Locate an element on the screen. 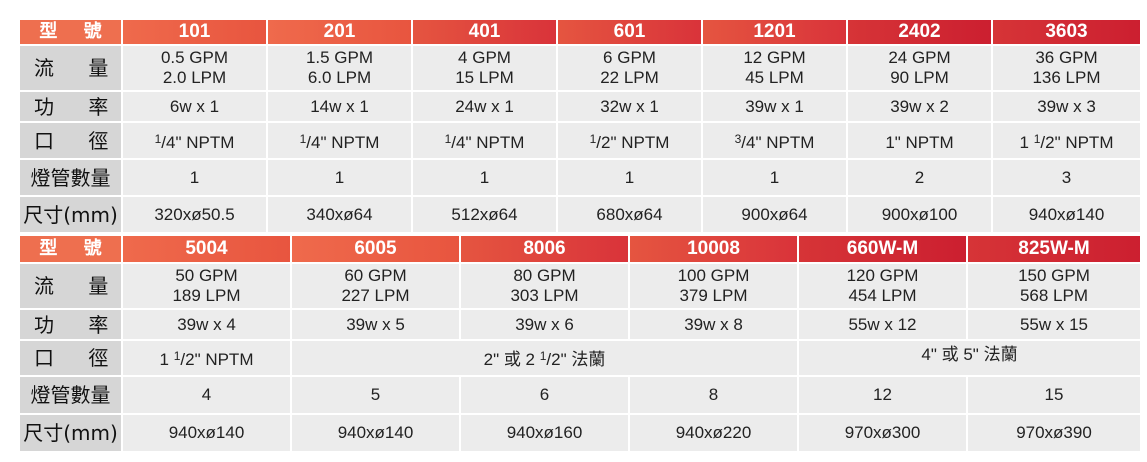 The width and height of the screenshot is (1147, 462). power-cell: 55w x 15 is located at coordinates (1054, 324).